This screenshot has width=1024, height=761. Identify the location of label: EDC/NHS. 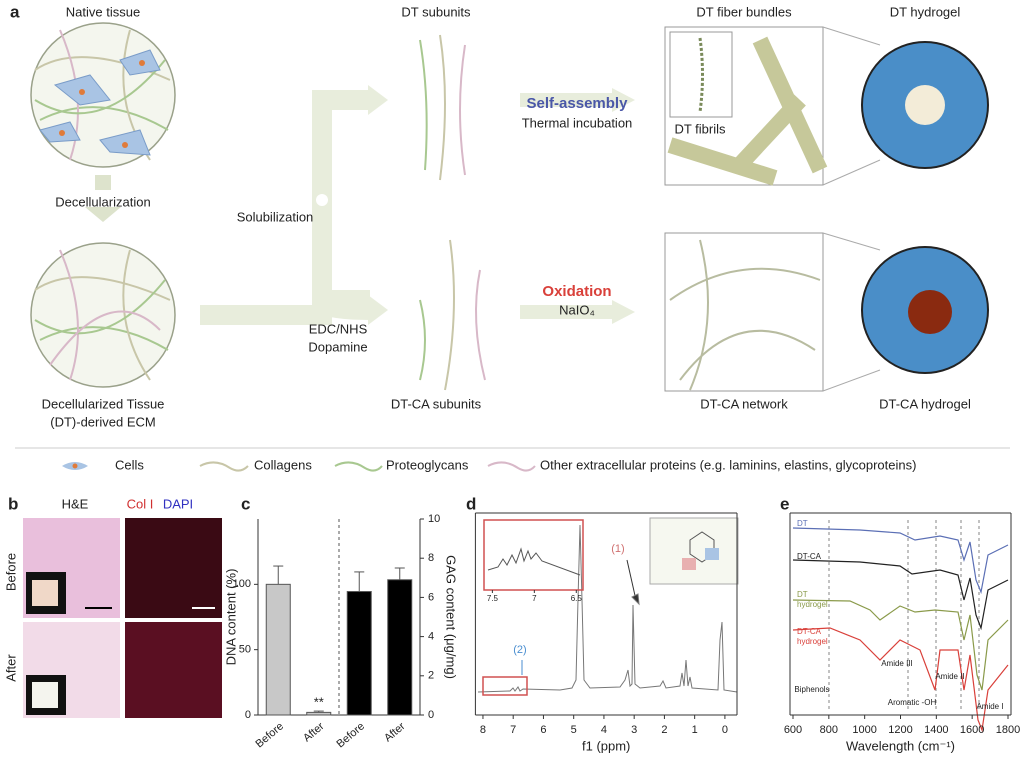
(338, 328).